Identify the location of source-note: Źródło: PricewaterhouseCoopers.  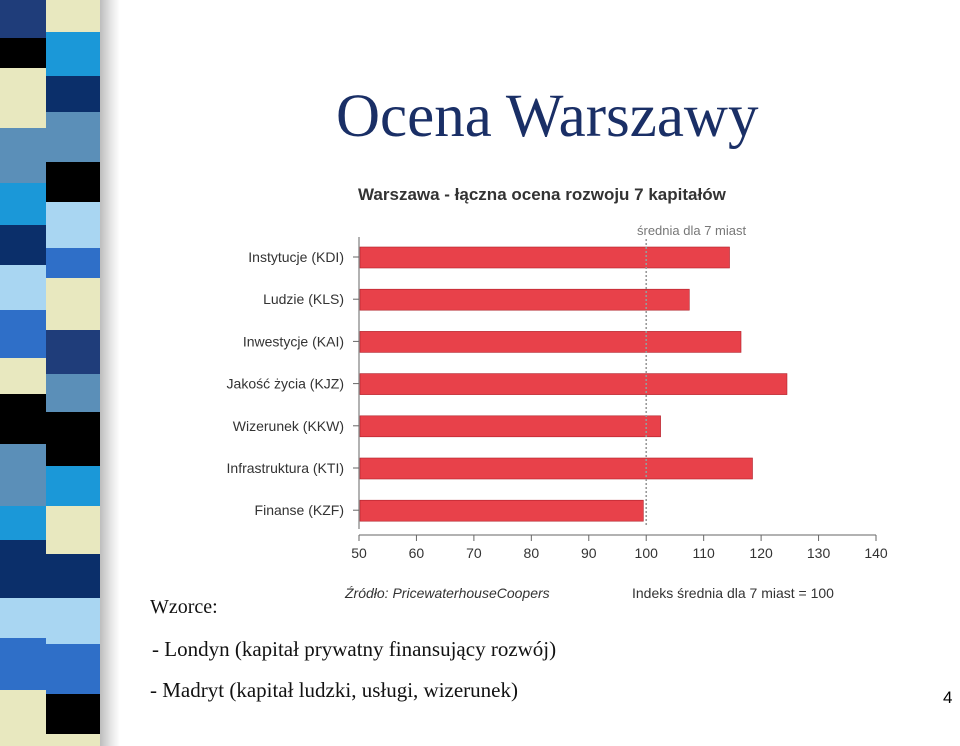
(447, 593).